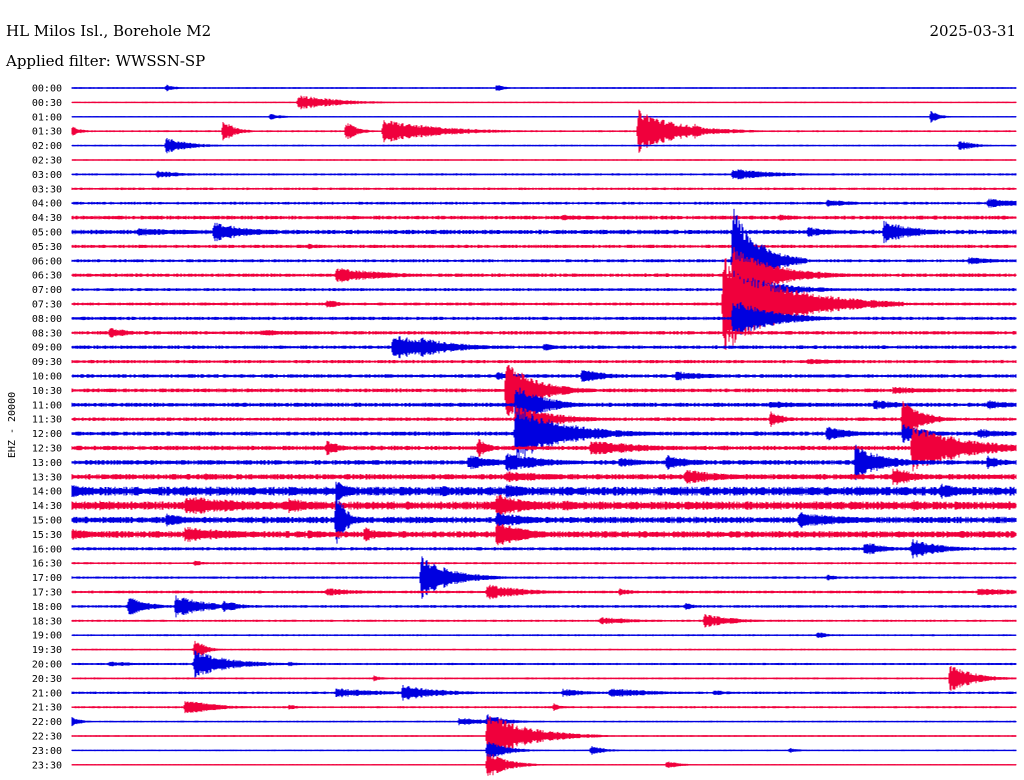  I want to click on time-tick-label: 22:30, so click(47, 737).